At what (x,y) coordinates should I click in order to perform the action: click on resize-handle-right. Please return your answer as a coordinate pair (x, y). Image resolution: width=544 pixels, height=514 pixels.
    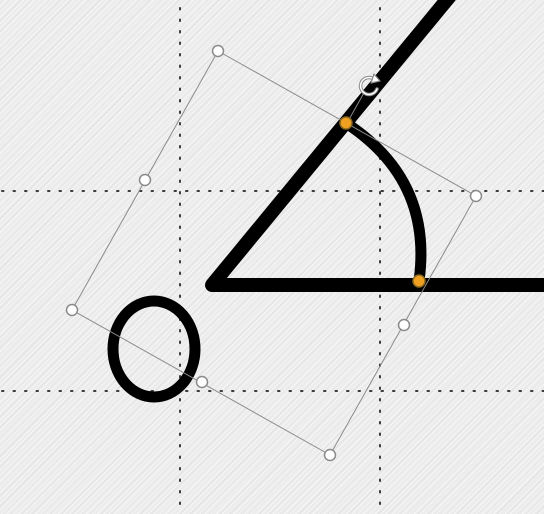
    Looking at the image, I should click on (404, 325).